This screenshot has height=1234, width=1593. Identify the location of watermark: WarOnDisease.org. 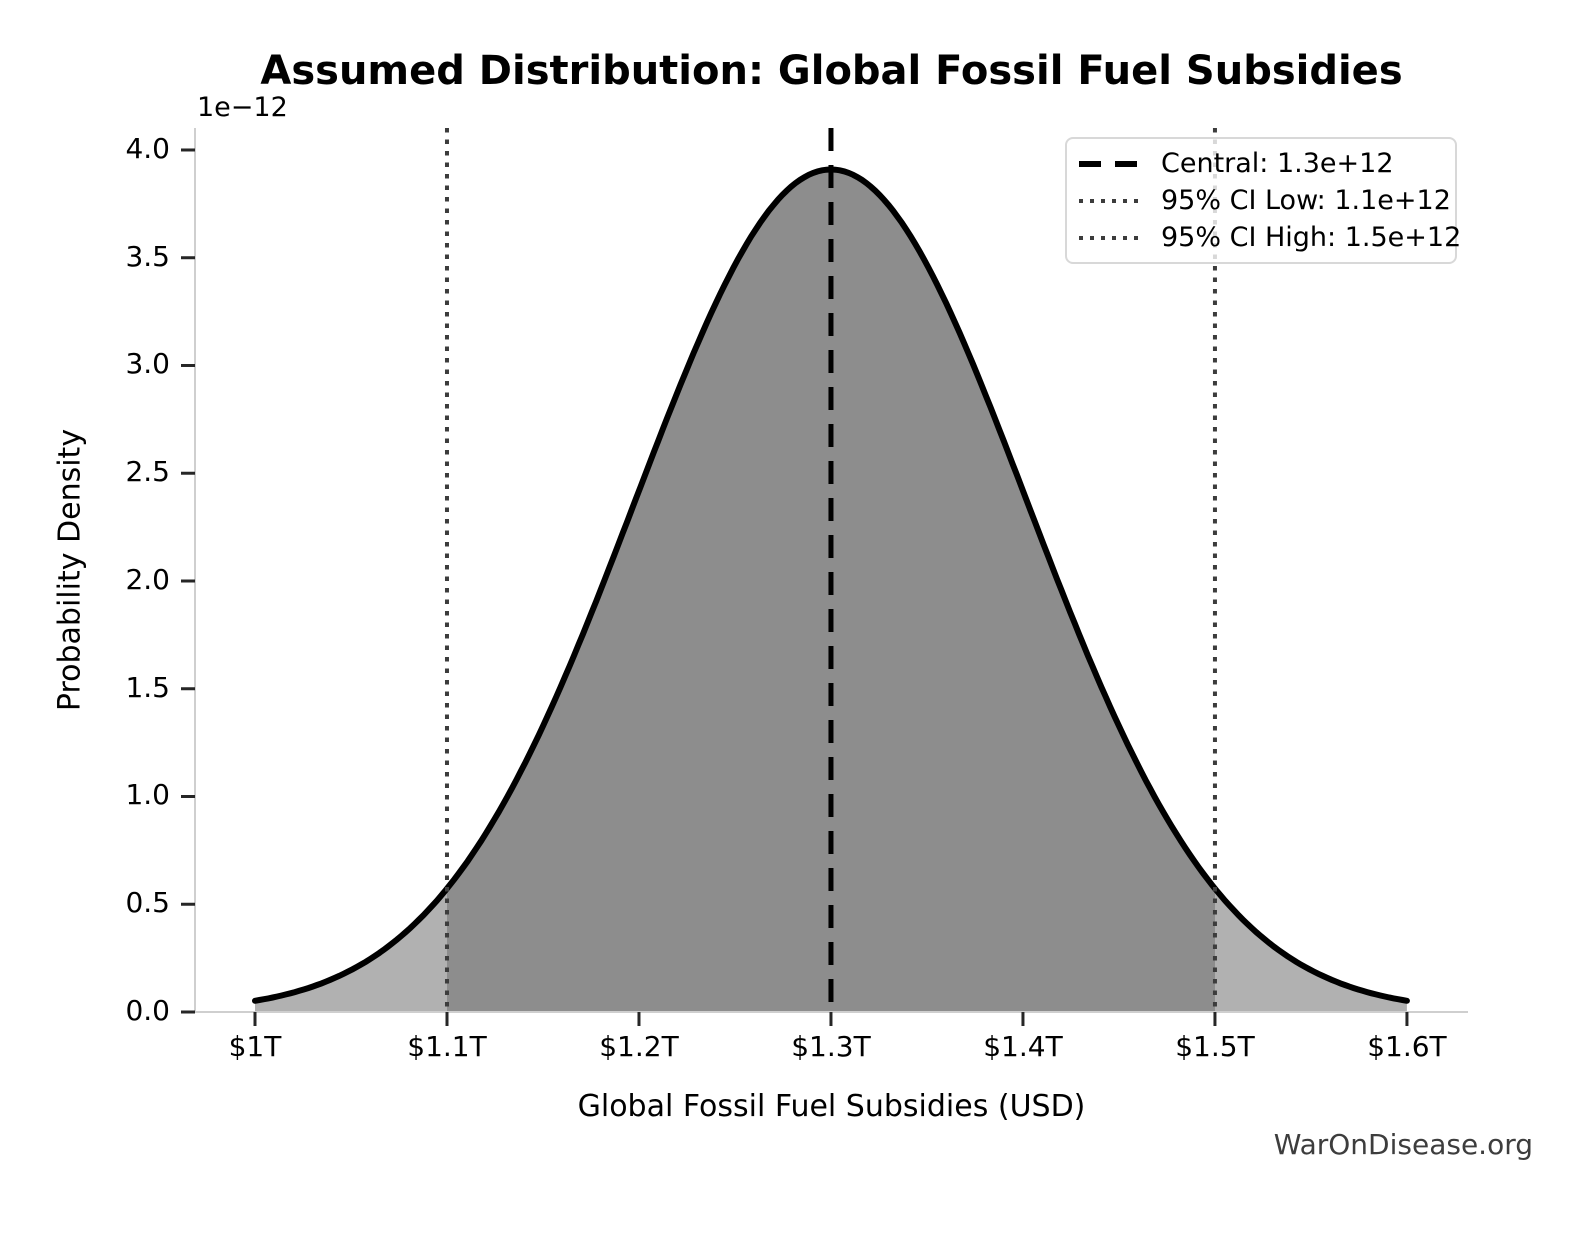
(1403, 1144).